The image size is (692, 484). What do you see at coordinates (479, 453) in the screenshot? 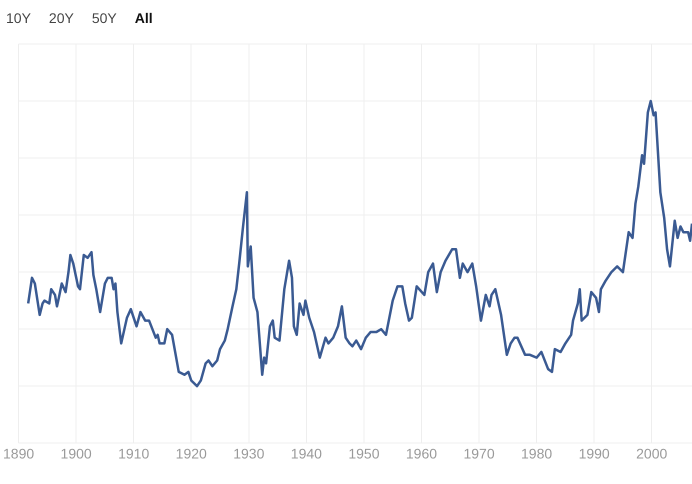
I see `x-tick-label: 1970` at bounding box center [479, 453].